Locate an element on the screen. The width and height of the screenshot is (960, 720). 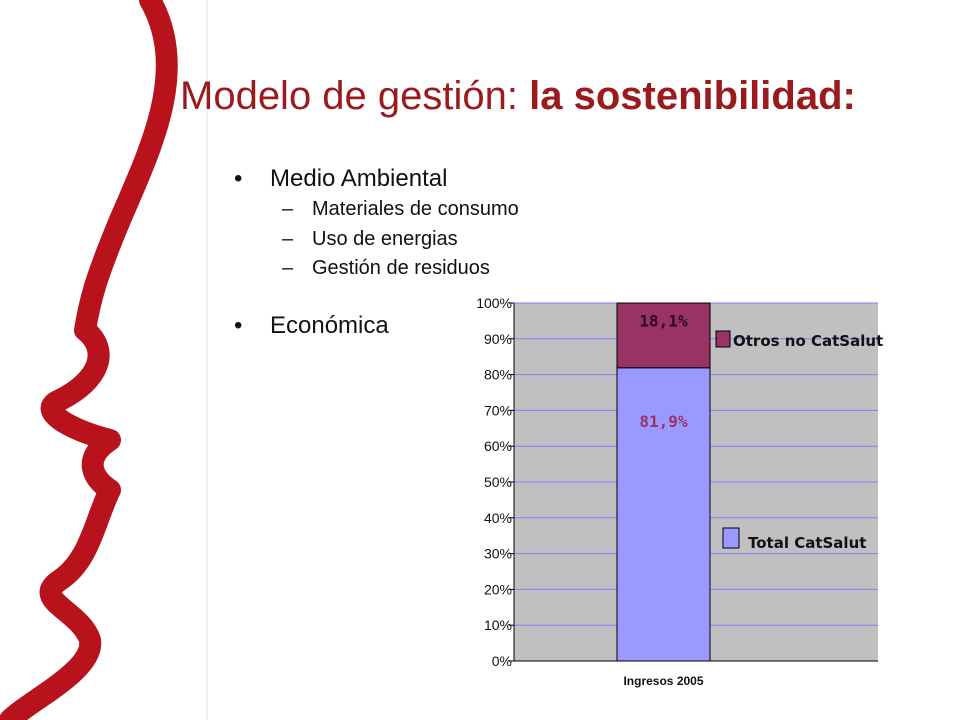
subbullet-label: Uso de energias is located at coordinates (385, 239).